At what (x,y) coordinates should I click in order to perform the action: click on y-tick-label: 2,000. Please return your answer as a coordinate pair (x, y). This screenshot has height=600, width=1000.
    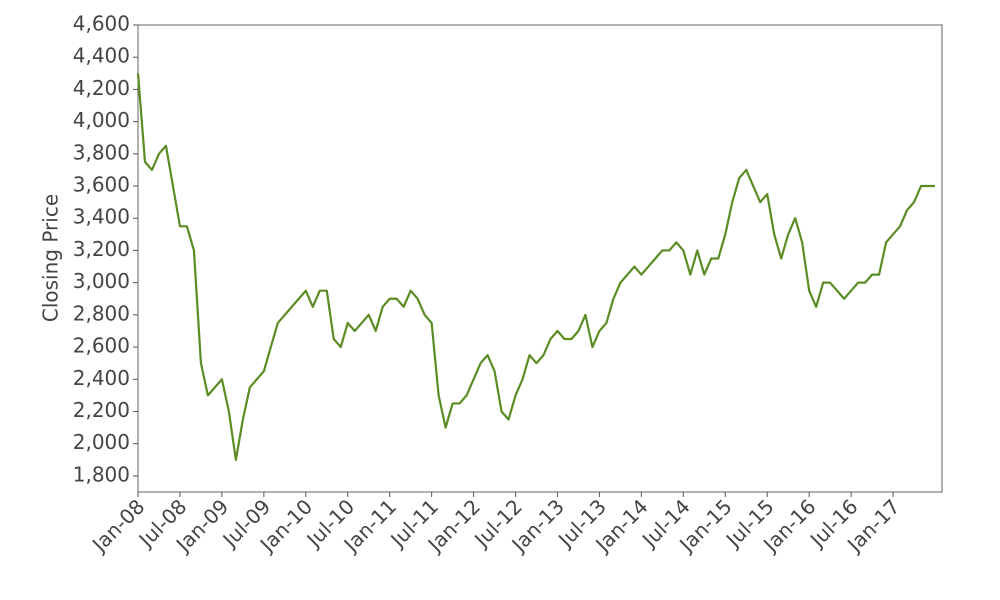
    Looking at the image, I should click on (101, 442).